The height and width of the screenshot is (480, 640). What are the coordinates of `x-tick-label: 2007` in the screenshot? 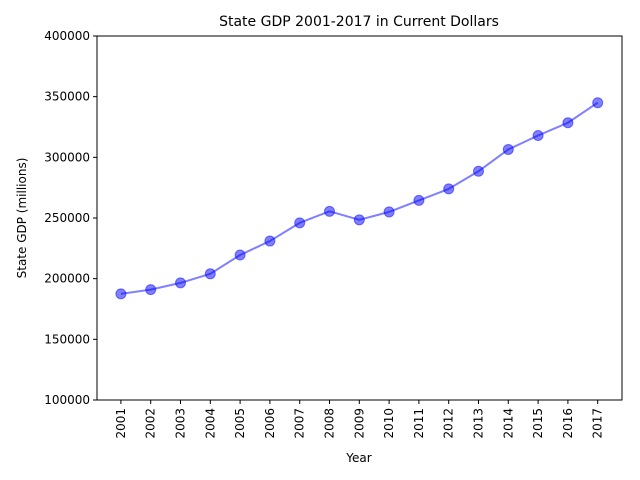 It's located at (300, 423).